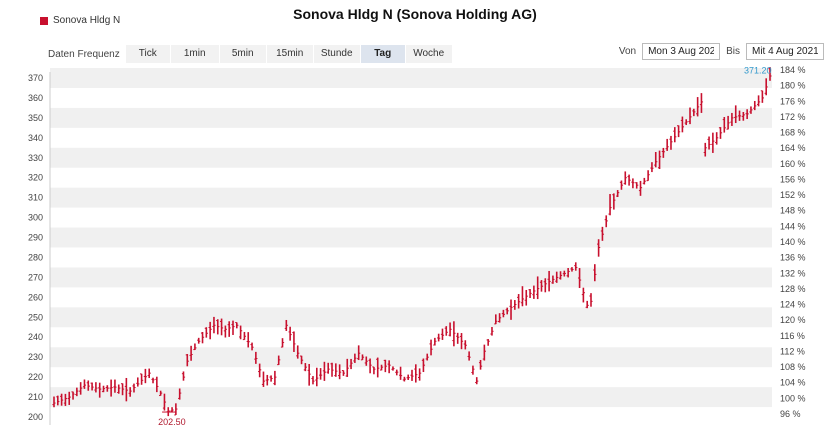 Image resolution: width=830 pixels, height=435 pixels. I want to click on y-right-tick-label: 184 %, so click(793, 70).